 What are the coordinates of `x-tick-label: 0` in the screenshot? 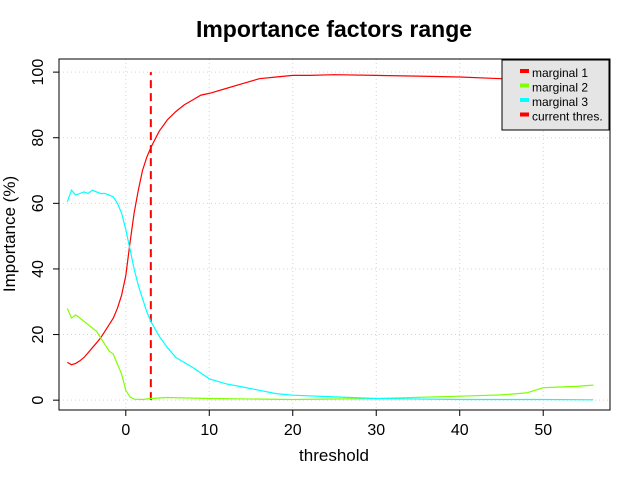 It's located at (125, 430).